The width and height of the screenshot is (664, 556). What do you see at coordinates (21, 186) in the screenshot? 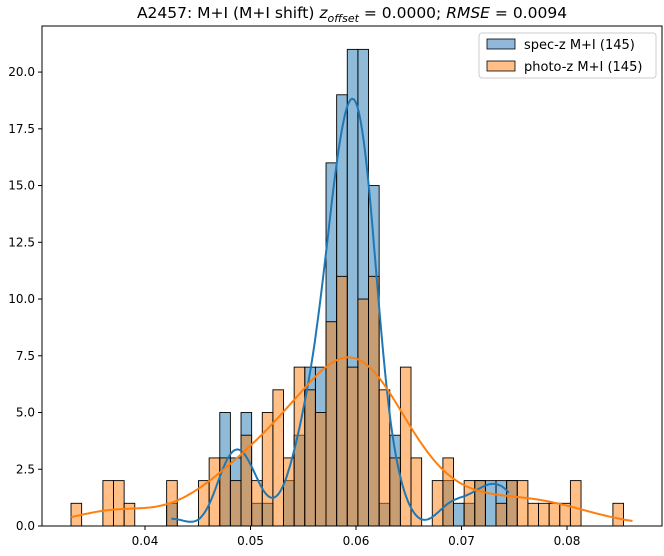
I see `y-tick-label: 15.0` at bounding box center [21, 186].